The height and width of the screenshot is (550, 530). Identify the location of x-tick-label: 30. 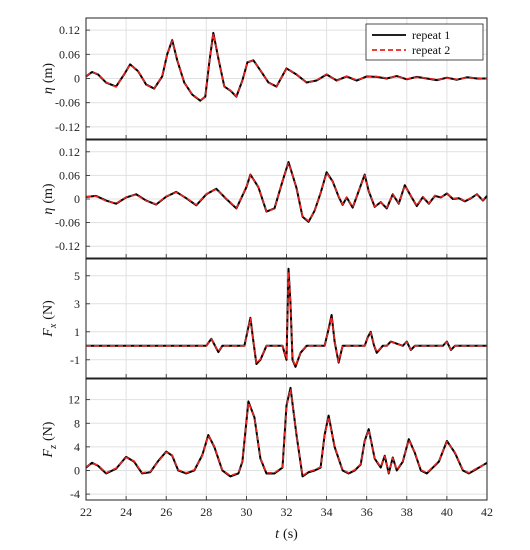
(246, 512).